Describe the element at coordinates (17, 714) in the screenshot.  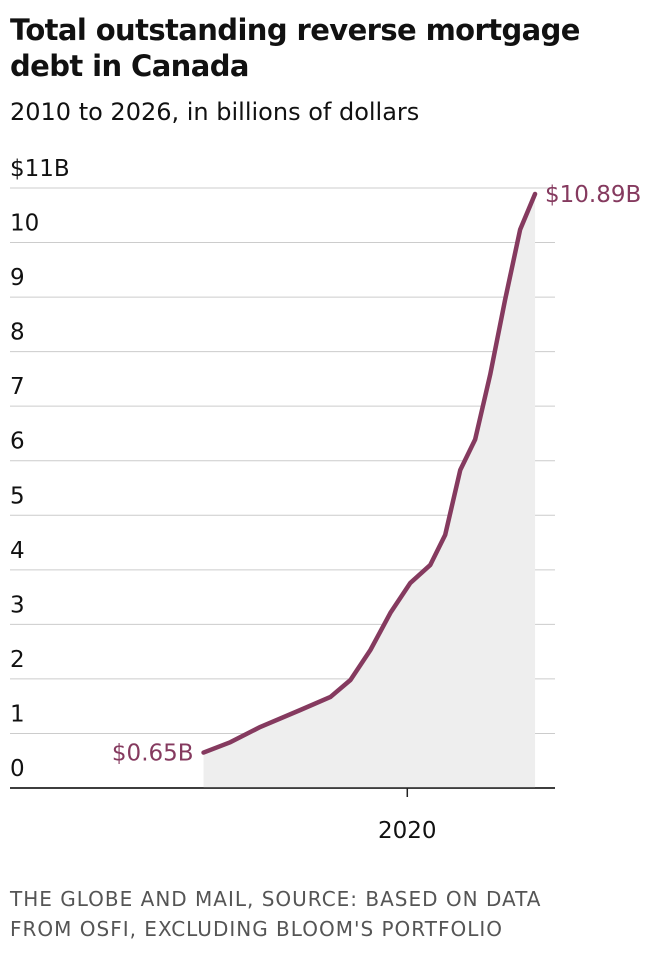
I see `y-tick-label: 1` at that location.